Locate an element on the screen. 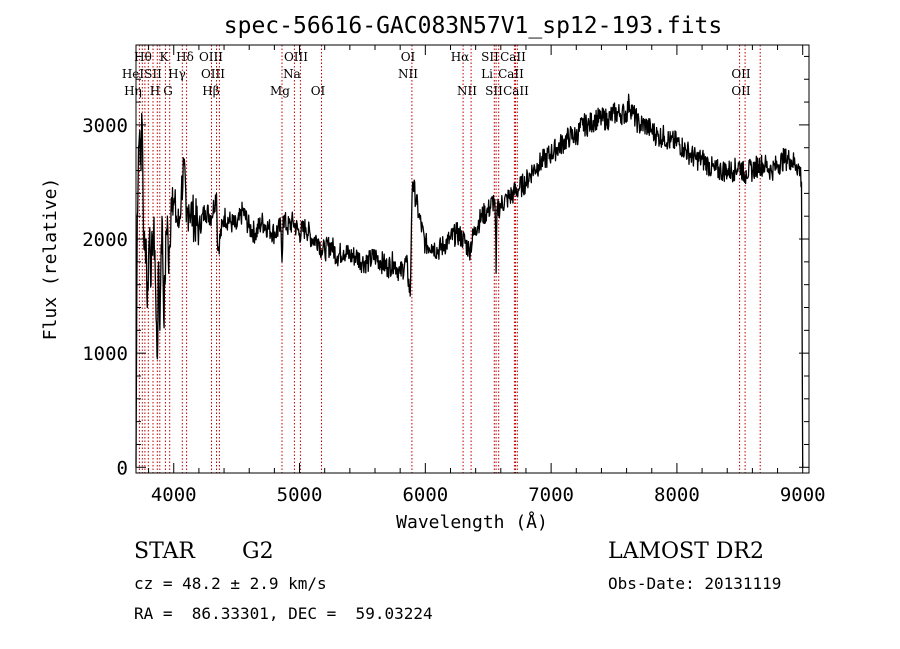 This screenshot has width=900, height=649. spectral-line-label: Na is located at coordinates (292, 74).